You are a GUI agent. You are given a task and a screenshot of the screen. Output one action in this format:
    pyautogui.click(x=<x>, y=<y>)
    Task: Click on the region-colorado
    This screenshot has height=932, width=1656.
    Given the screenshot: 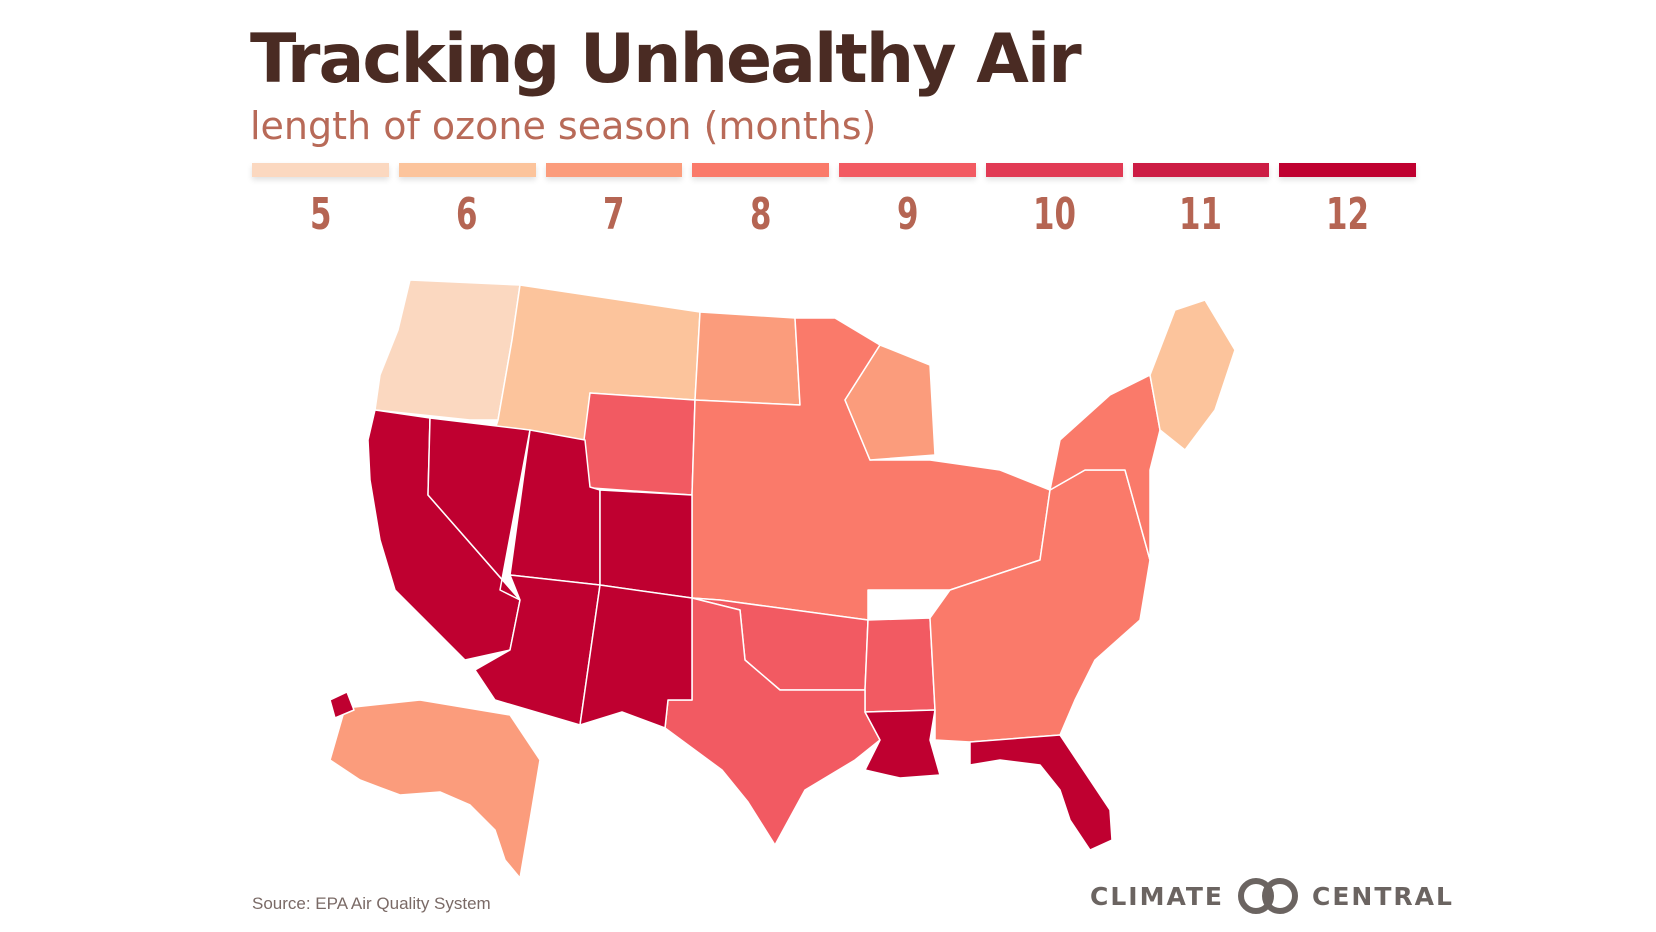 What is the action you would take?
    pyautogui.click(x=646, y=544)
    